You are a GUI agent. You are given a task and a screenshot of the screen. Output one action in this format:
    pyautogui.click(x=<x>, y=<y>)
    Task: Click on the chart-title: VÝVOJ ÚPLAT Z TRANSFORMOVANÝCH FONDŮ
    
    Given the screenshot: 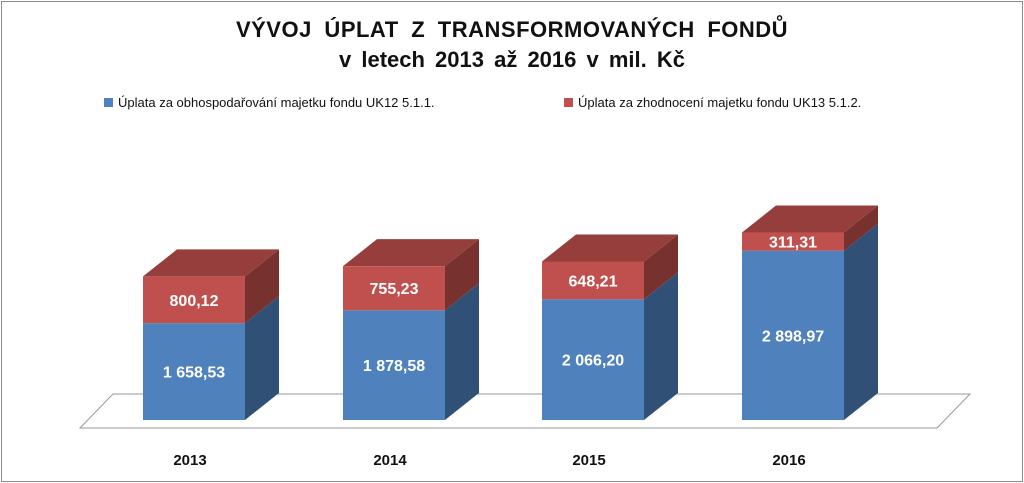 What is the action you would take?
    pyautogui.click(x=512, y=29)
    